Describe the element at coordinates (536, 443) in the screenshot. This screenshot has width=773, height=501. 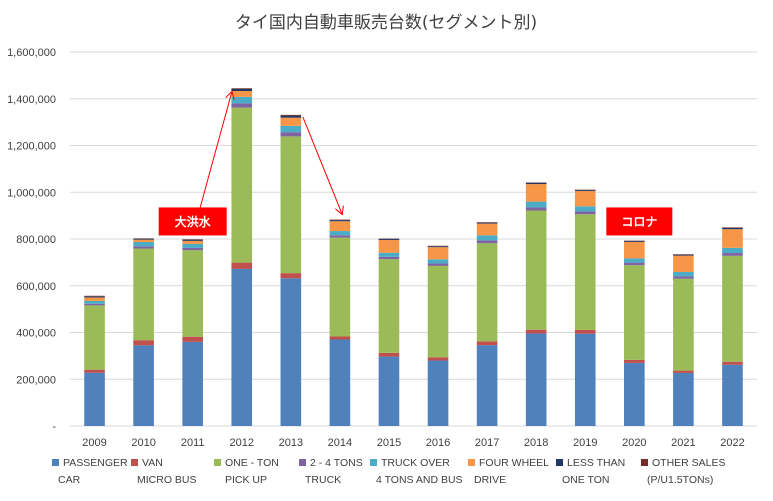
I see `x-tick-label: 2018` at that location.